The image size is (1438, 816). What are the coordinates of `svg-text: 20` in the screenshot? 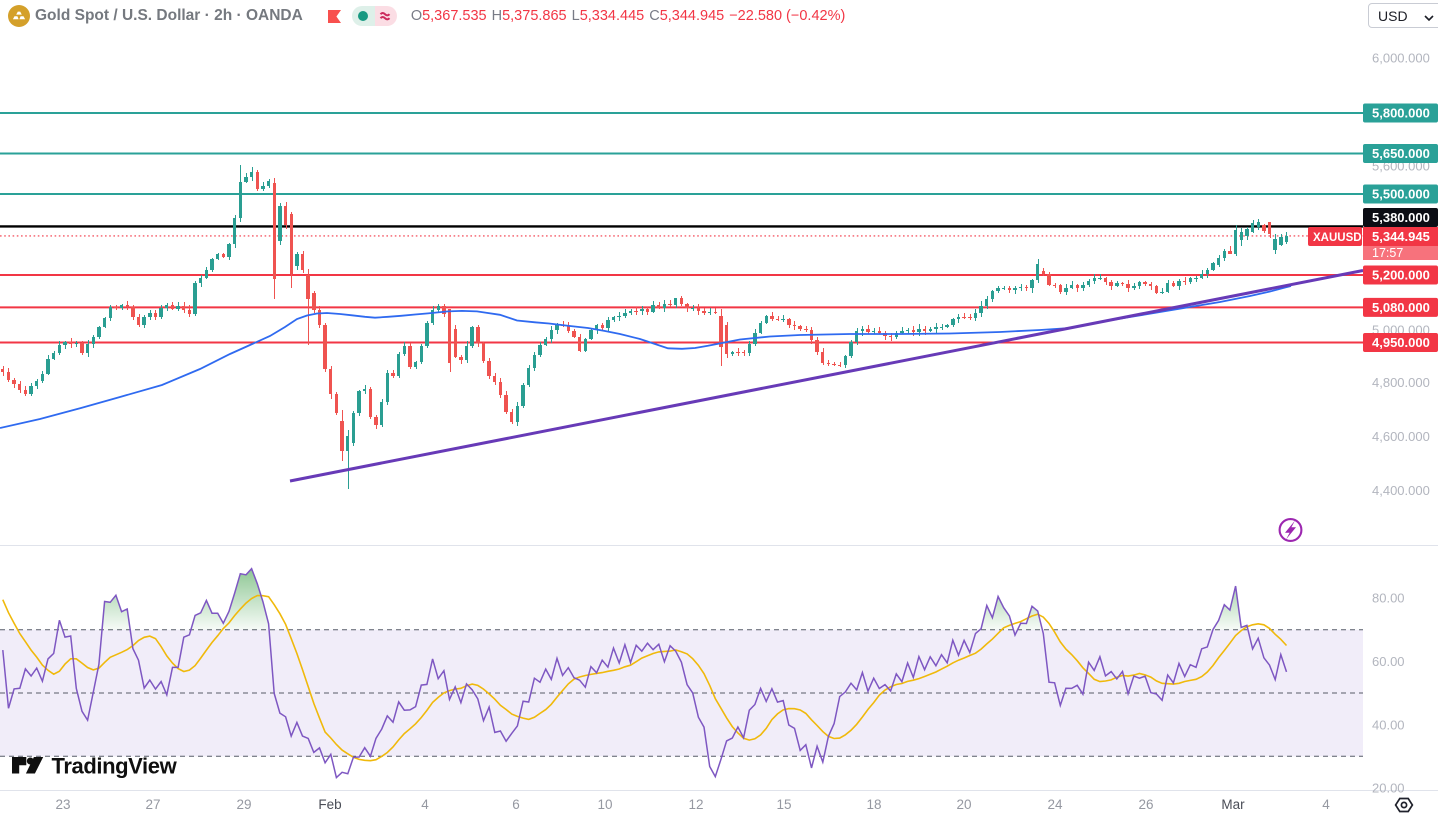 It's located at (963, 804).